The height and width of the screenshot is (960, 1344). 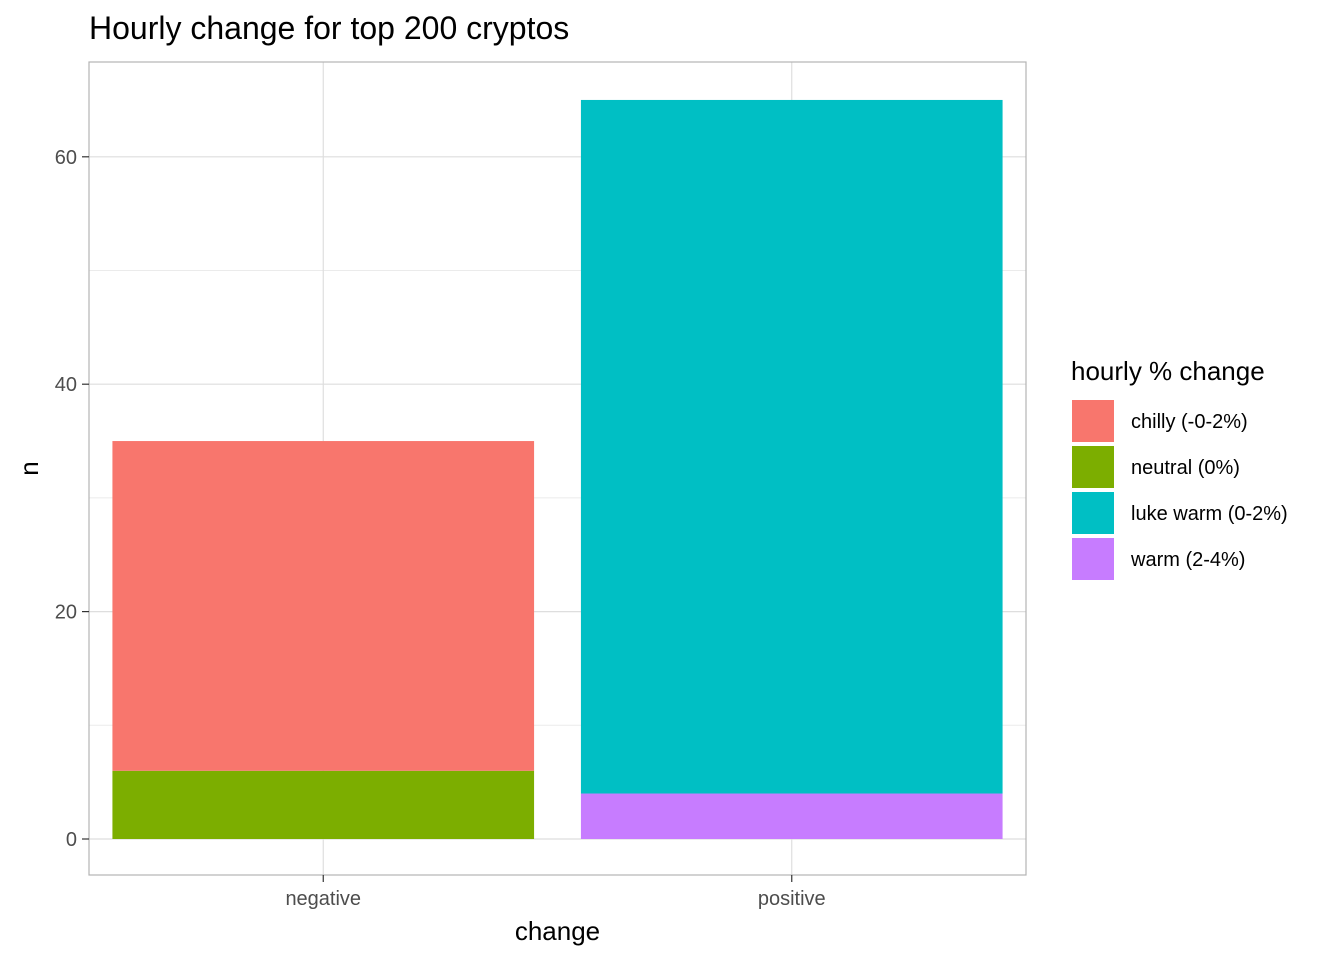 What do you see at coordinates (1209, 514) in the screenshot?
I see `legend-label: luke warm (0-2%)` at bounding box center [1209, 514].